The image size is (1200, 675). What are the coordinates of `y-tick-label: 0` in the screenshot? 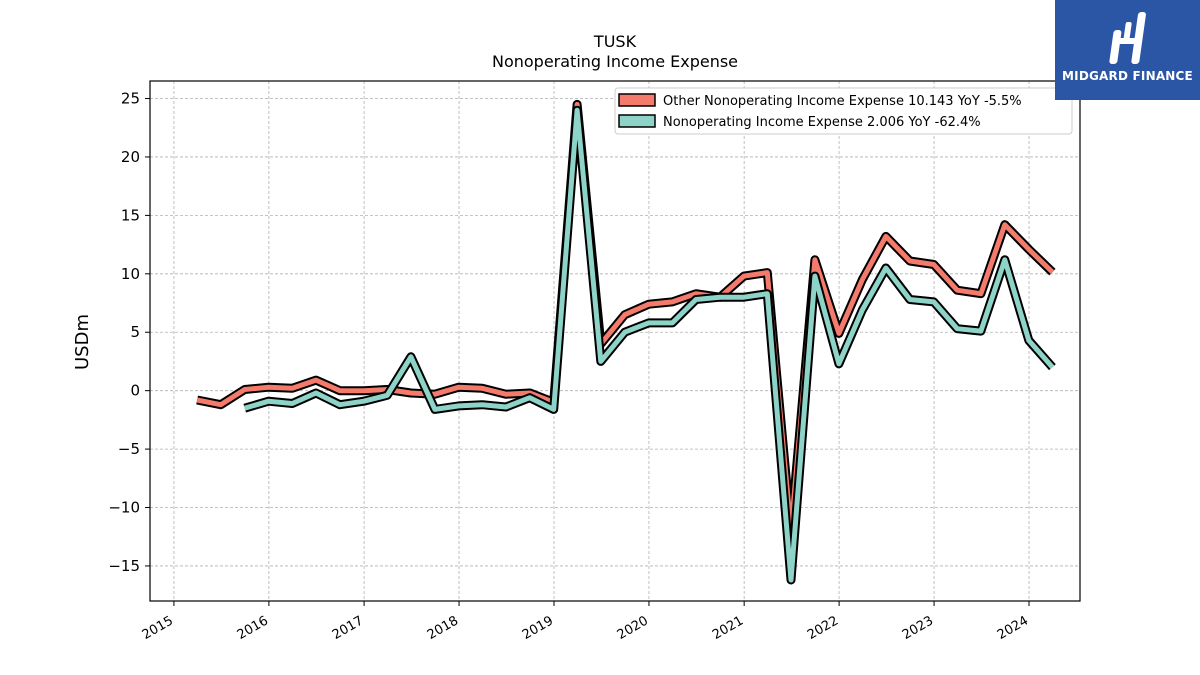 It's located at (135, 391).